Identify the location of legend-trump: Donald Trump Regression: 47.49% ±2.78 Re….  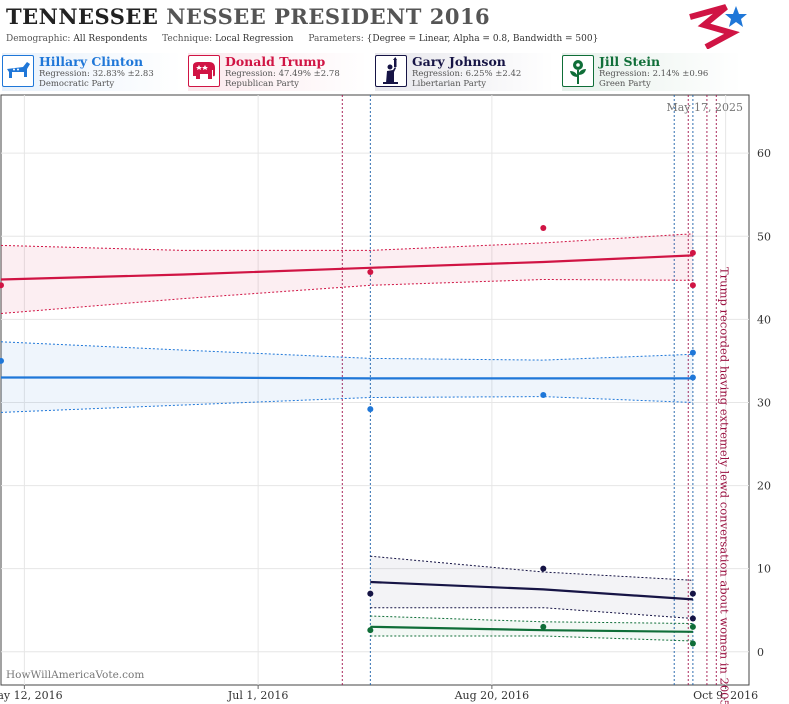
(278, 72).